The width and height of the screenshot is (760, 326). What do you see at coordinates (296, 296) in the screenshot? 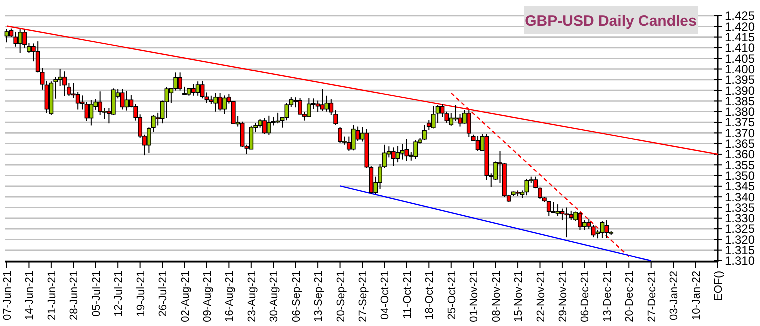
I see `x-tick-label: 06-Sep-21` at bounding box center [296, 296].